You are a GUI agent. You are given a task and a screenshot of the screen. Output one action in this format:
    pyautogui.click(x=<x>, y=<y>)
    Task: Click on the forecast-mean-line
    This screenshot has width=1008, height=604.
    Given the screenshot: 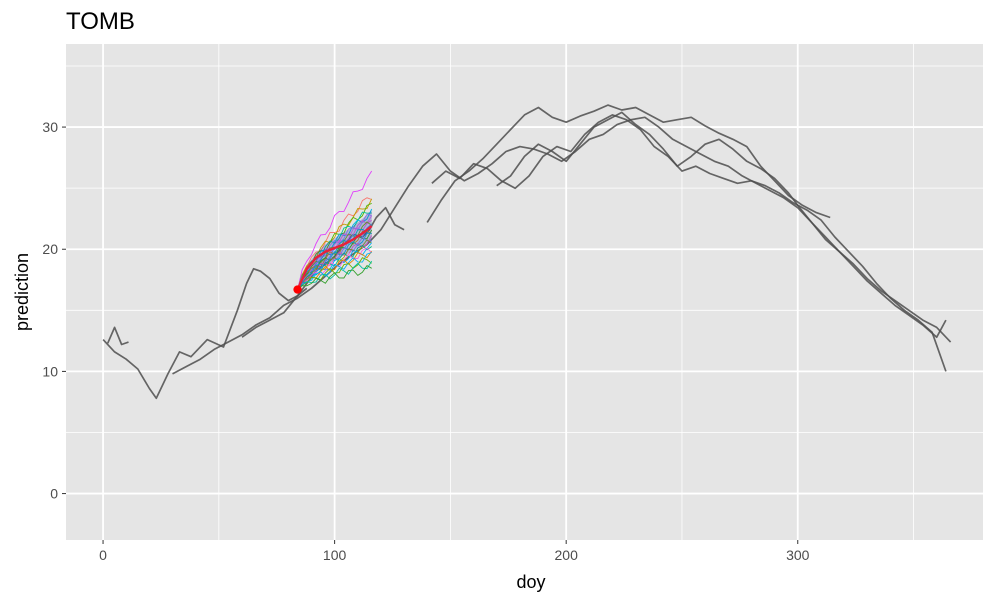 What is the action you would take?
    pyautogui.click(x=334, y=258)
    